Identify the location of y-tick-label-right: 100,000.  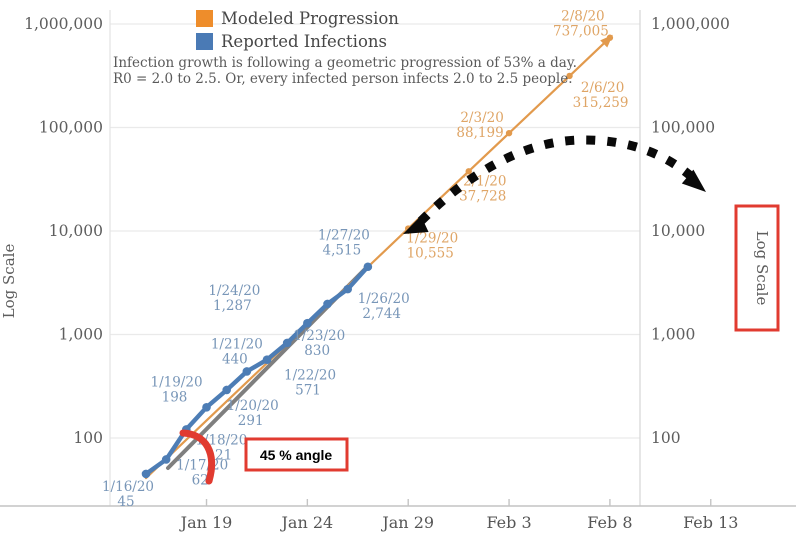
(683, 128).